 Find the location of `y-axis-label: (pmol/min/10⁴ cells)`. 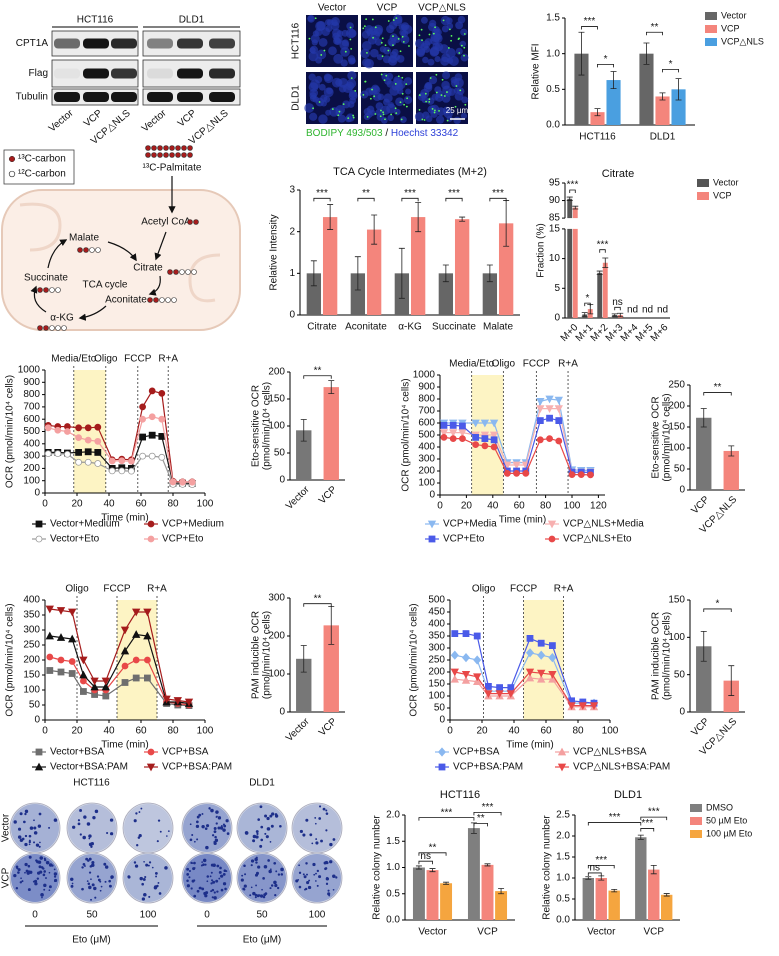

y-axis-label: (pmol/min/10⁴ cells) is located at coordinates (667, 437).